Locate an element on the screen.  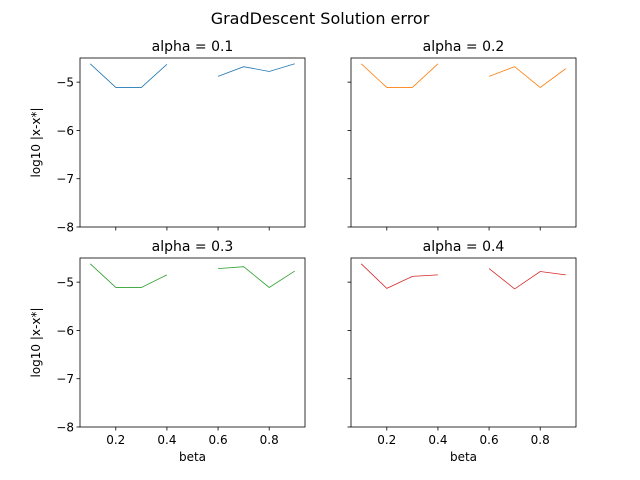
subplot-title: alpha = 0.3 is located at coordinates (193, 247).